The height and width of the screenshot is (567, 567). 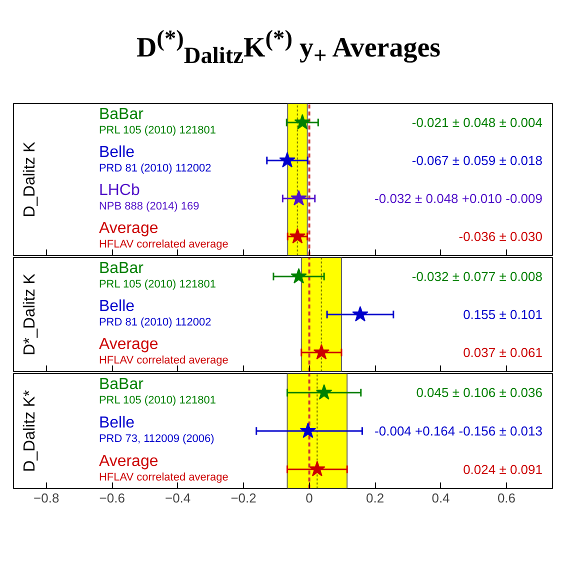 What do you see at coordinates (156, 429) in the screenshot?
I see `y-tick-label: Belle PRD 73, 112009 (2006)` at bounding box center [156, 429].